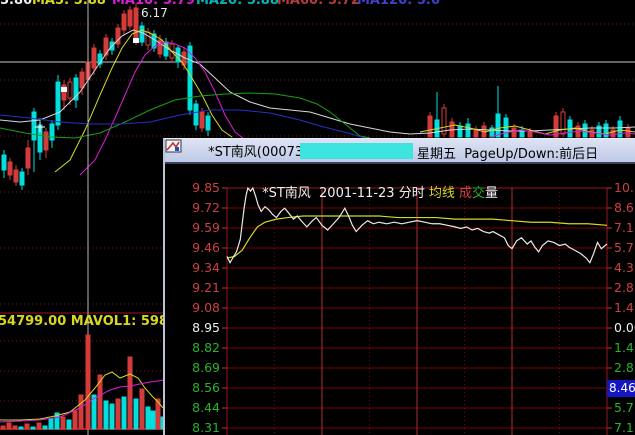  Describe the element at coordinates (624, 187) in the screenshot. I see `right-axis-label: 10.1` at that location.